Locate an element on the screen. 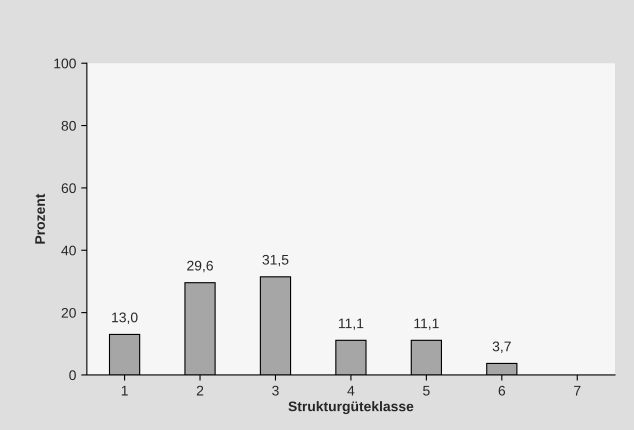 The height and width of the screenshot is (430, 634). x-tick-label: 6 is located at coordinates (502, 391).